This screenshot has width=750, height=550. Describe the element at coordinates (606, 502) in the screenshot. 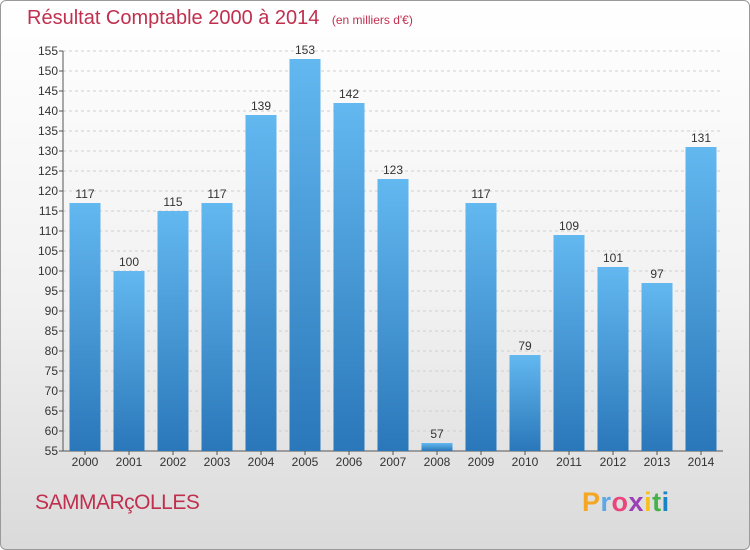

I see `logo-letter: r` at that location.